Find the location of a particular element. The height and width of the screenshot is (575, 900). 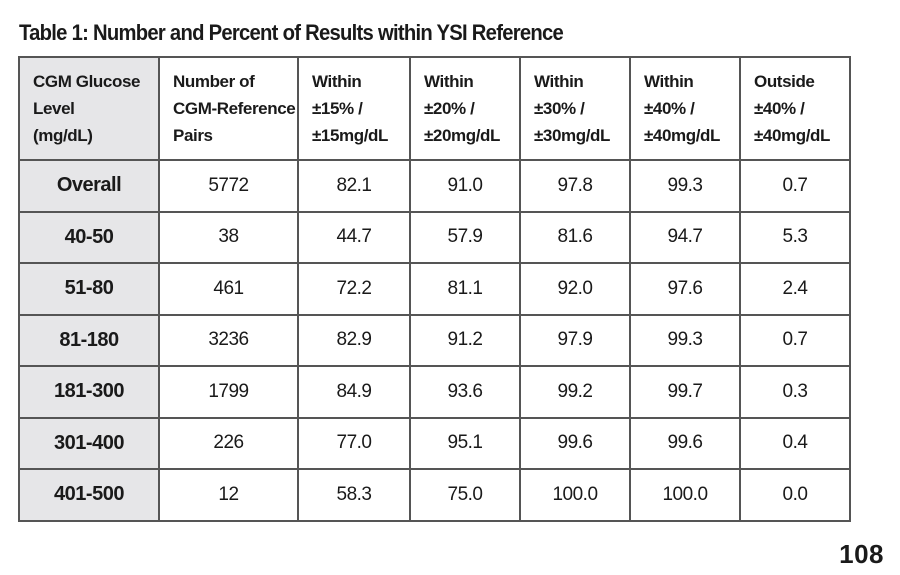

table-cell: 44.7 is located at coordinates (354, 237).